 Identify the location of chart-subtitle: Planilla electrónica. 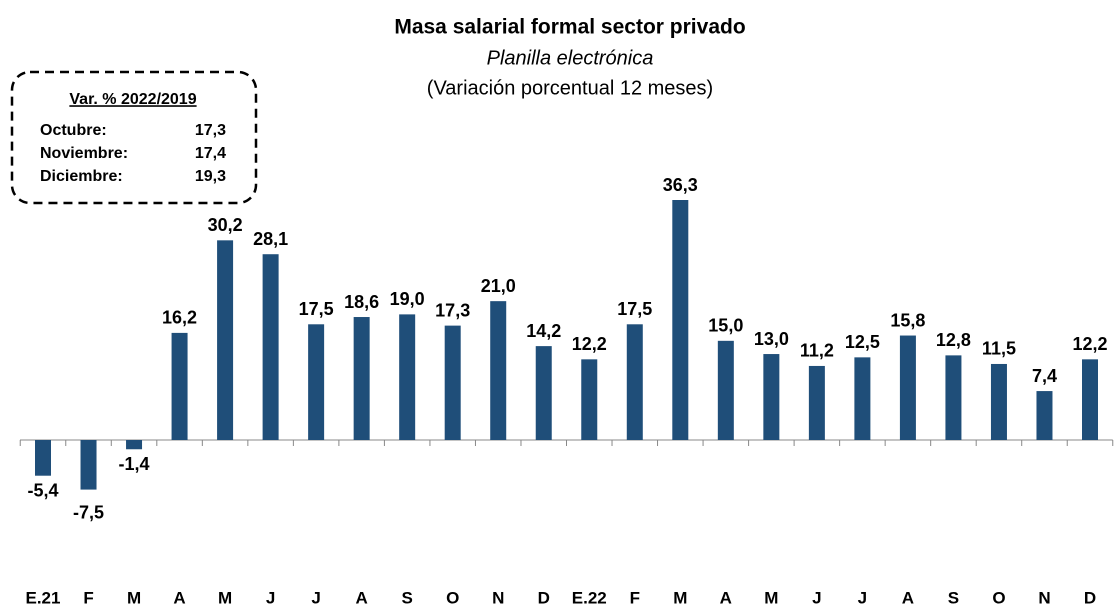
(570, 58).